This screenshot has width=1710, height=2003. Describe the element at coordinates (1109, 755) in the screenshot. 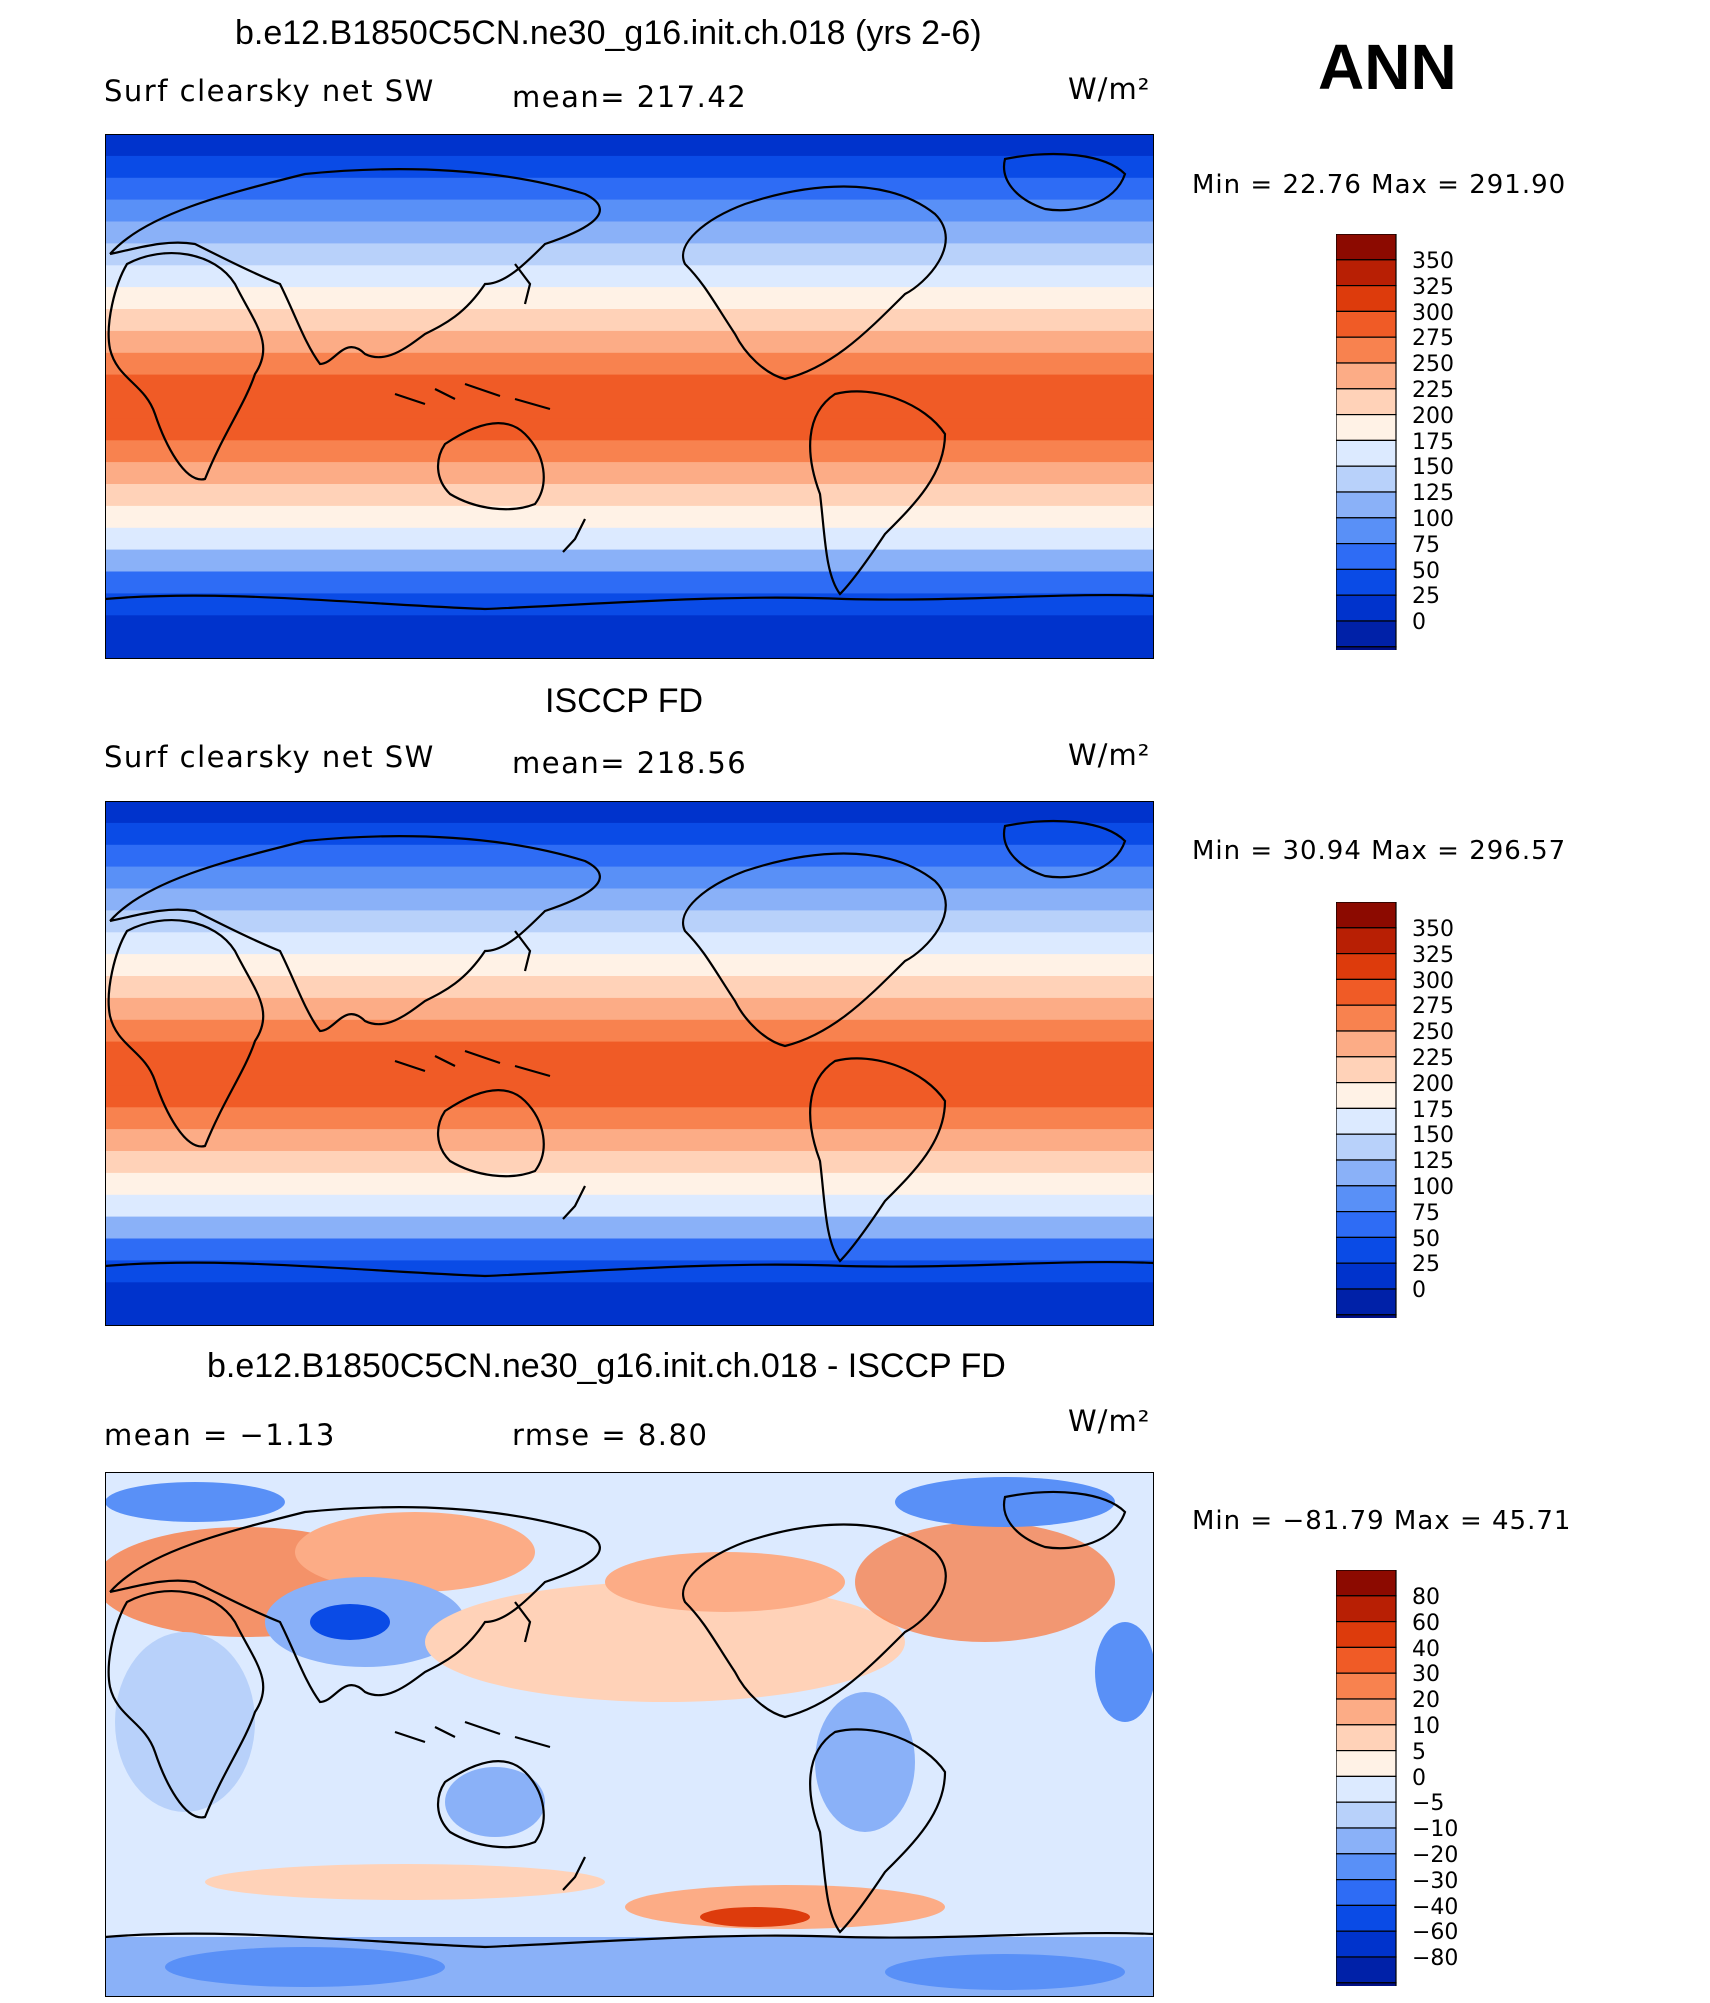

I see `panel2-units: W/m²` at that location.